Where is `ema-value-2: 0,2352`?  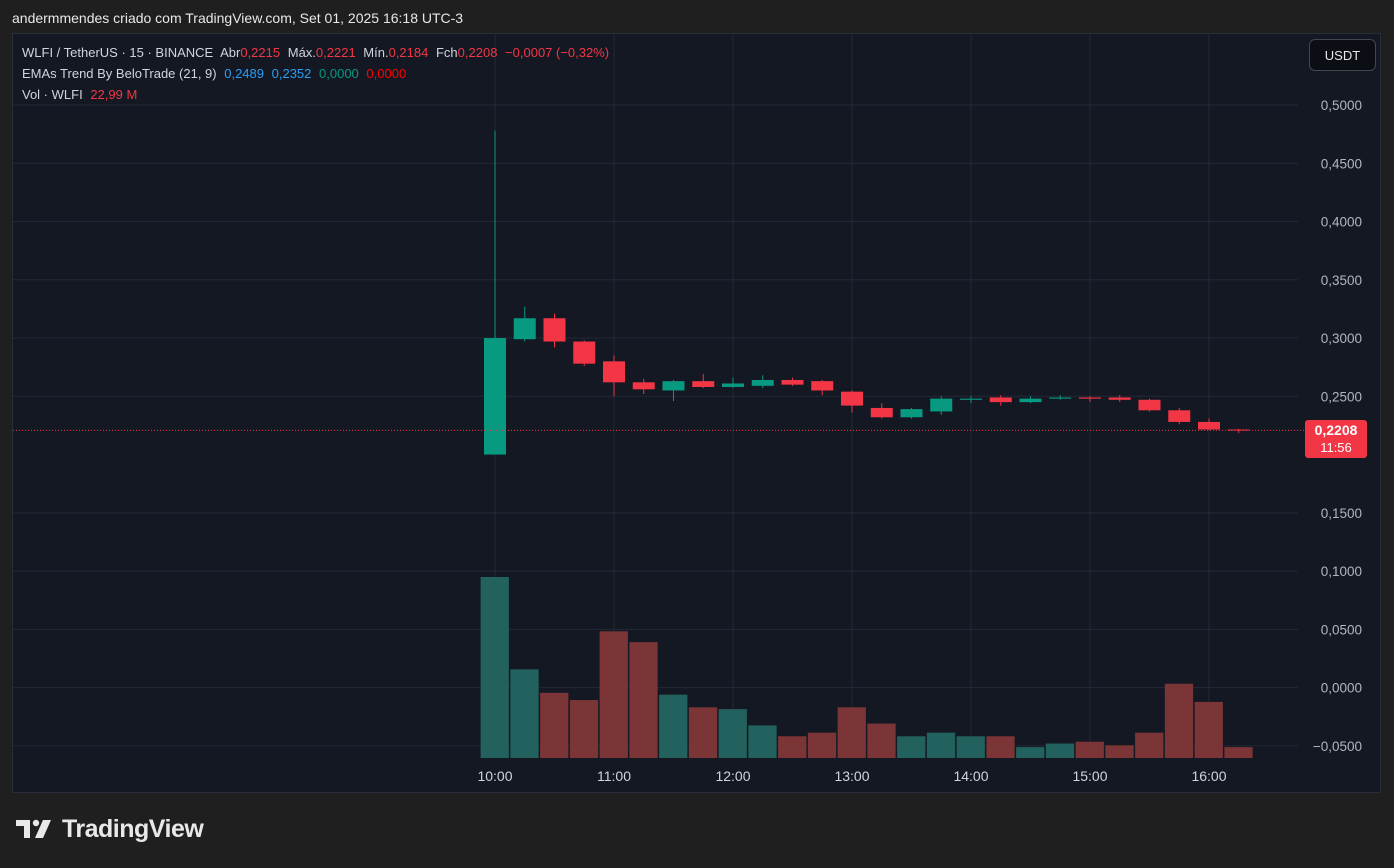
ema-value-2: 0,2352 is located at coordinates (291, 73).